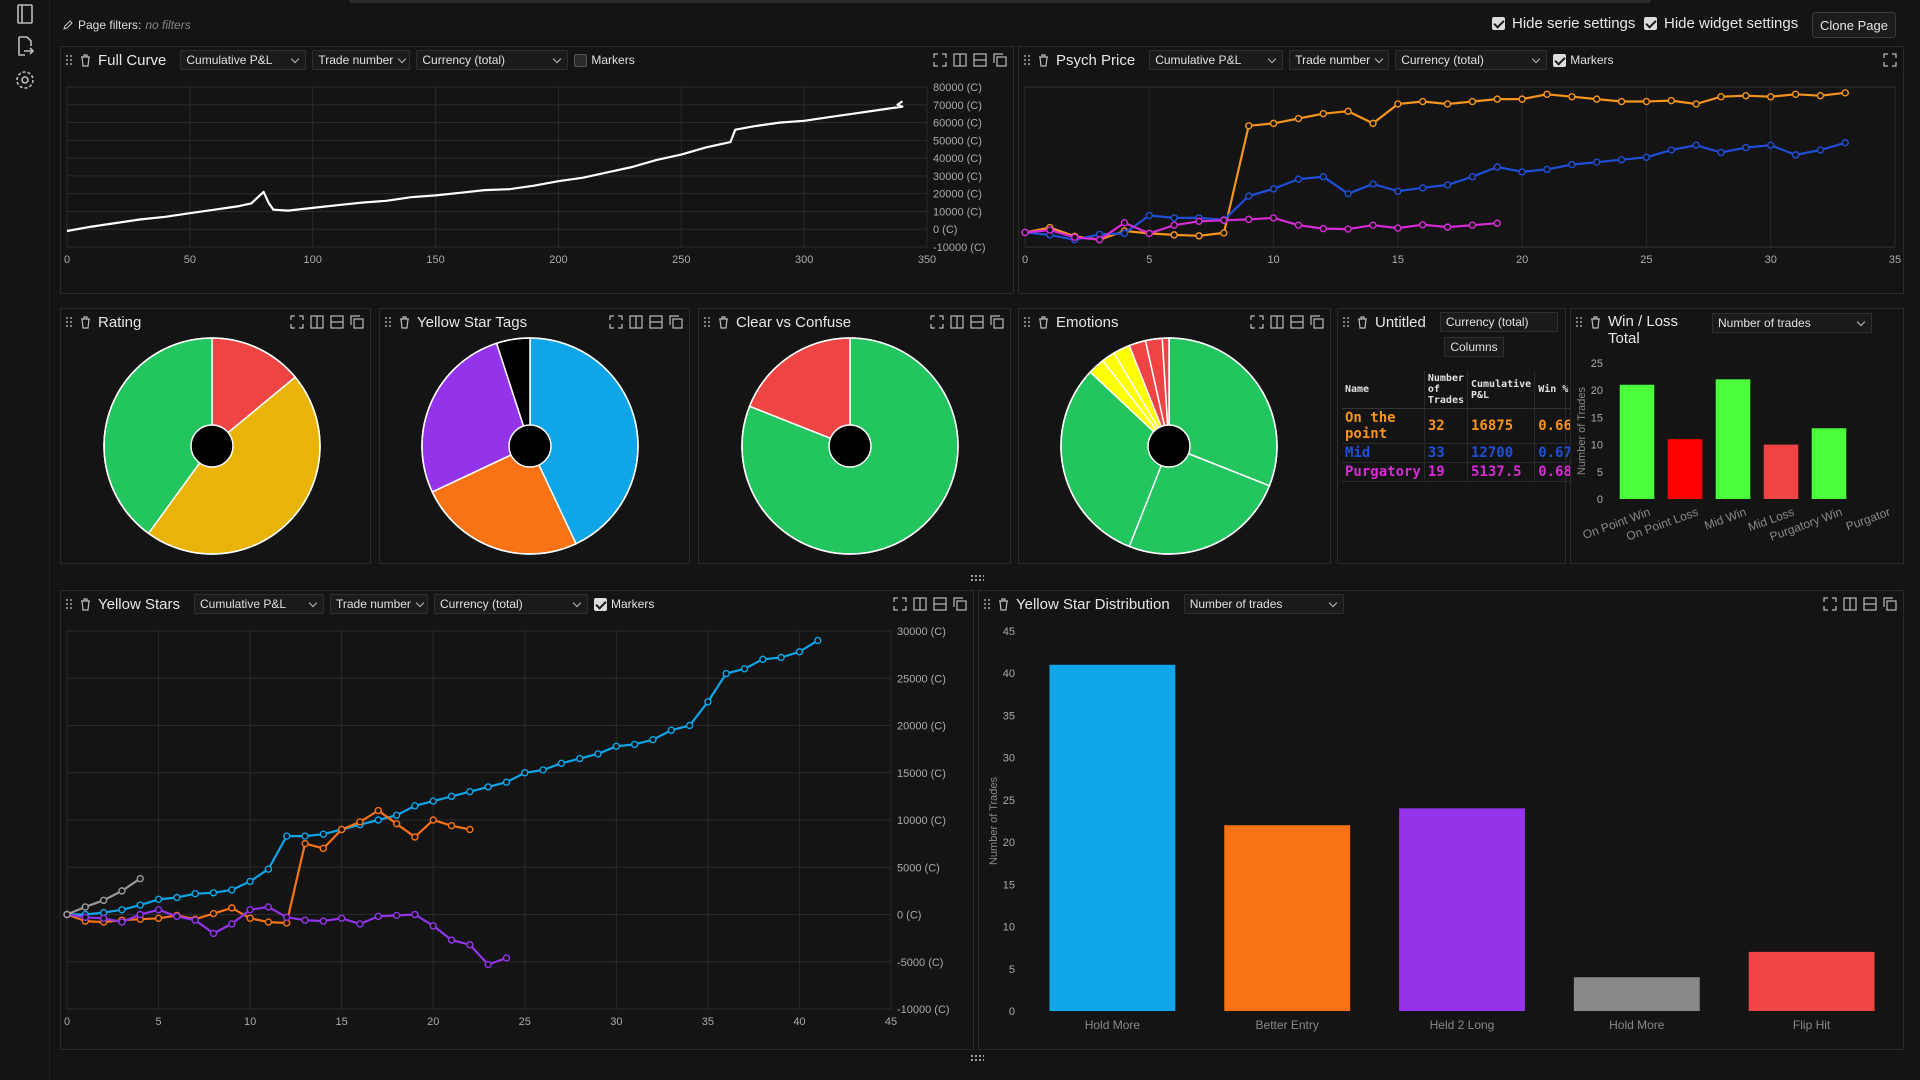  I want to click on clone-page-button: Clone Page, so click(1854, 25).